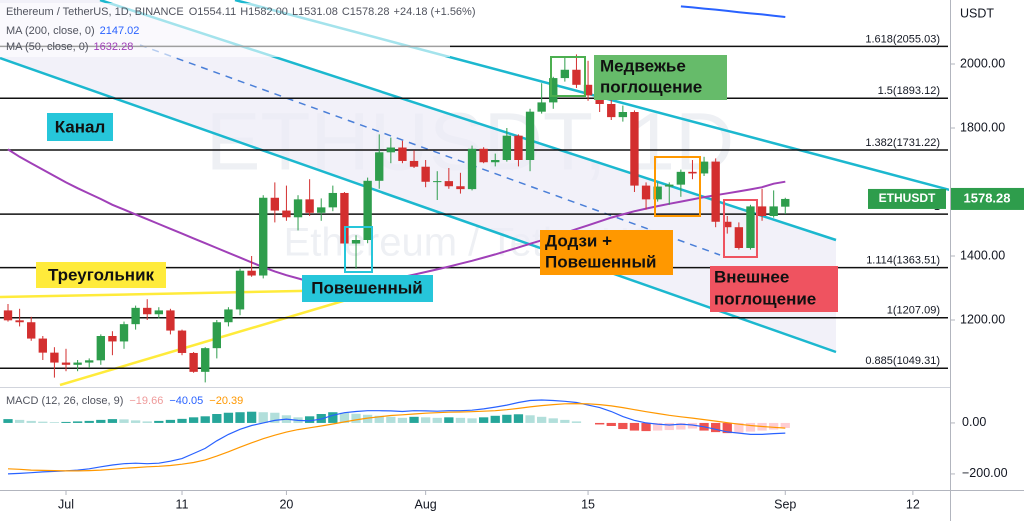  I want to click on y-tick-label: 1200.00, so click(982, 319).